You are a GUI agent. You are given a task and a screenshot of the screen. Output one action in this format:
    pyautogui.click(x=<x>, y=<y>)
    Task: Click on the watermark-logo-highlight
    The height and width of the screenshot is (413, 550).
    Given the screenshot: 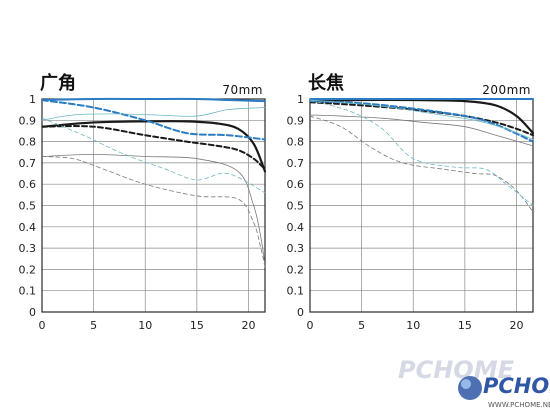 What is the action you would take?
    pyautogui.click(x=466, y=384)
    